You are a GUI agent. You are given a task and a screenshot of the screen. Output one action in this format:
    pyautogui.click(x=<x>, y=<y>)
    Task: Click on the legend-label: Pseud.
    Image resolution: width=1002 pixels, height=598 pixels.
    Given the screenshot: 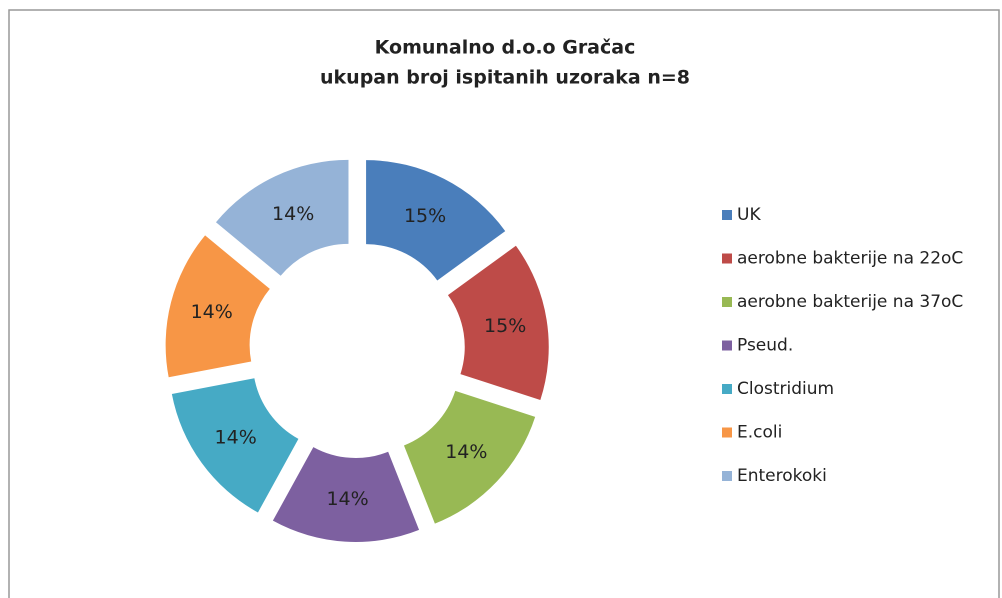 What is the action you would take?
    pyautogui.click(x=765, y=346)
    